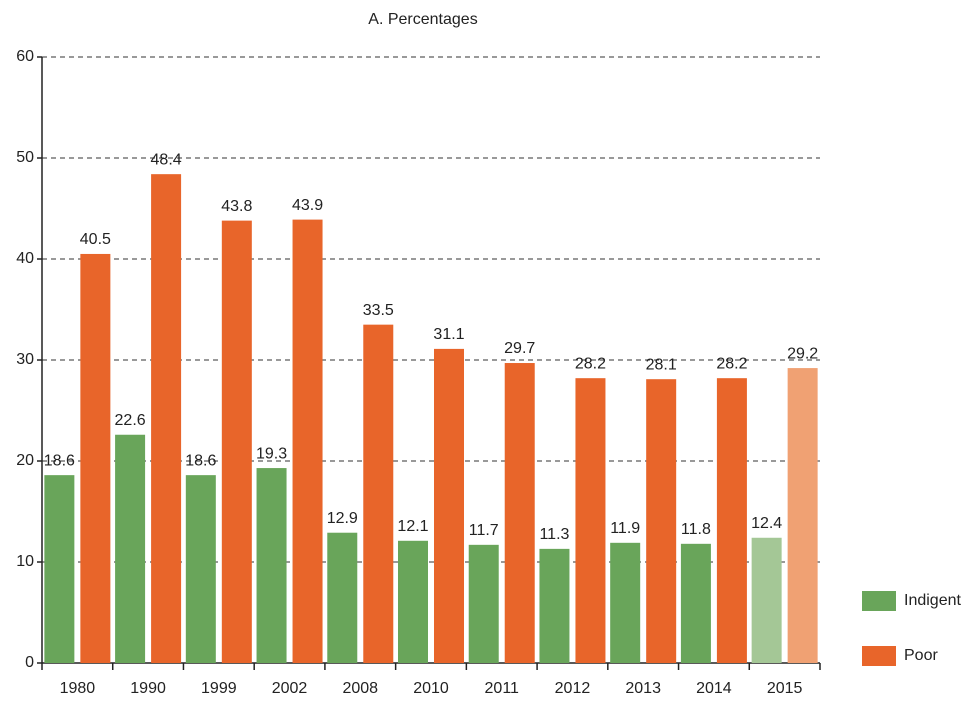  What do you see at coordinates (502, 688) in the screenshot?
I see `x-tick-label: 2011` at bounding box center [502, 688].